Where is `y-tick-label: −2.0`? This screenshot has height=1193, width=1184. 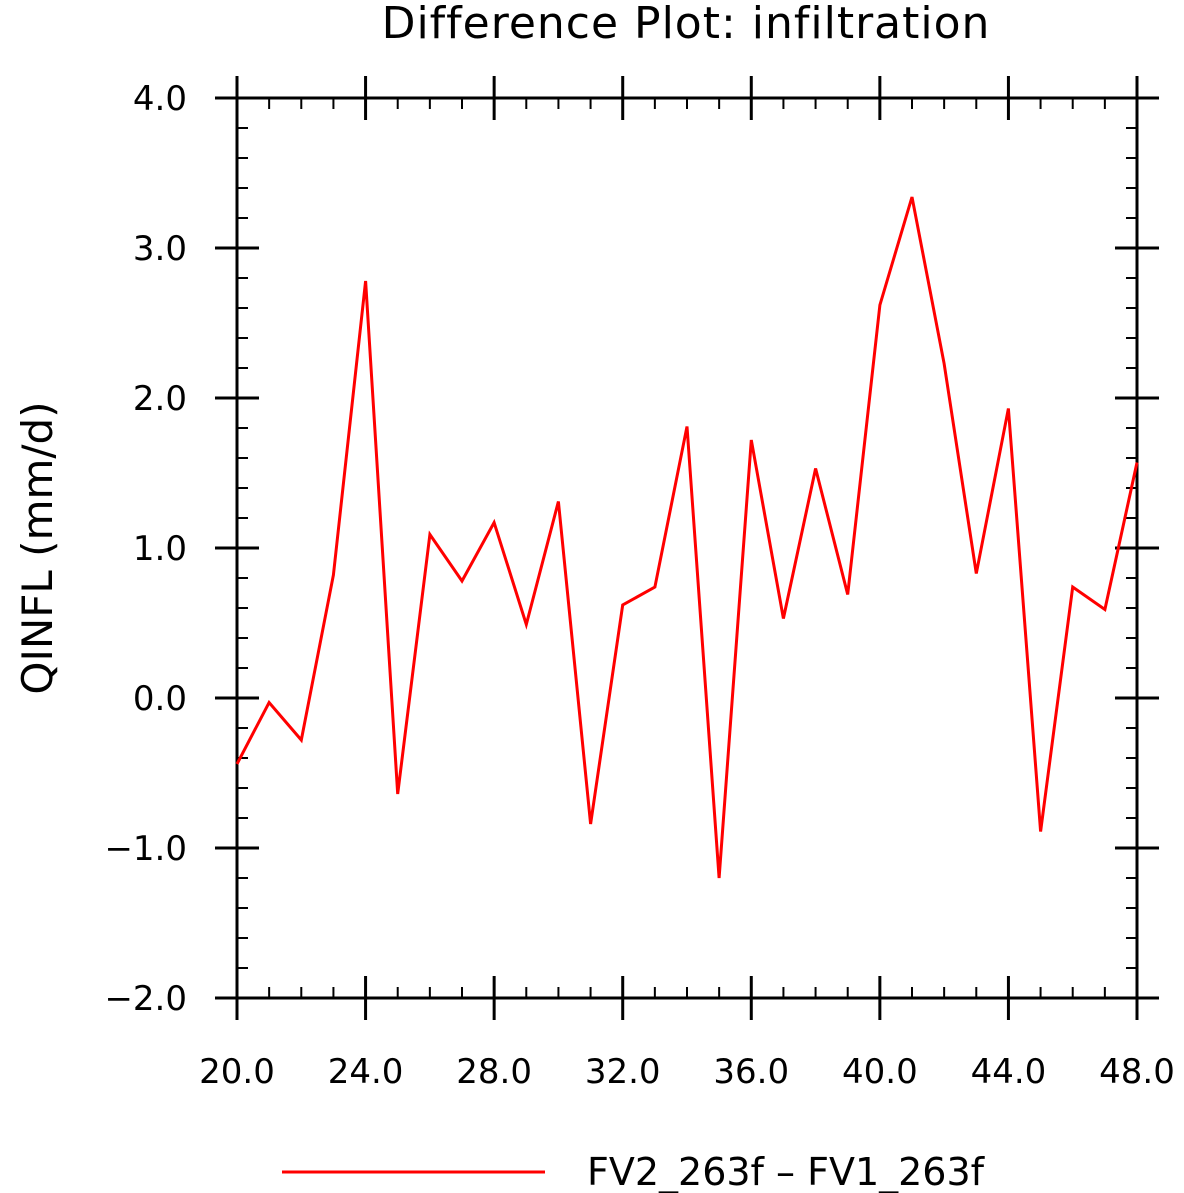
y-tick-label: −2.0 is located at coordinates (145, 999).